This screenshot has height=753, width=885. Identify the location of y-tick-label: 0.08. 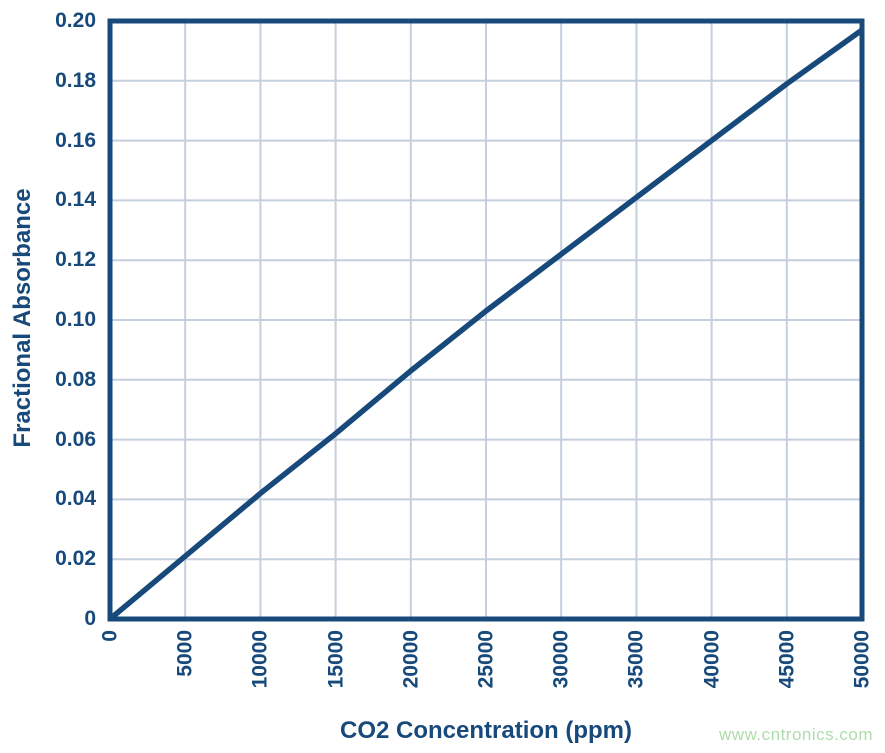
(75, 379).